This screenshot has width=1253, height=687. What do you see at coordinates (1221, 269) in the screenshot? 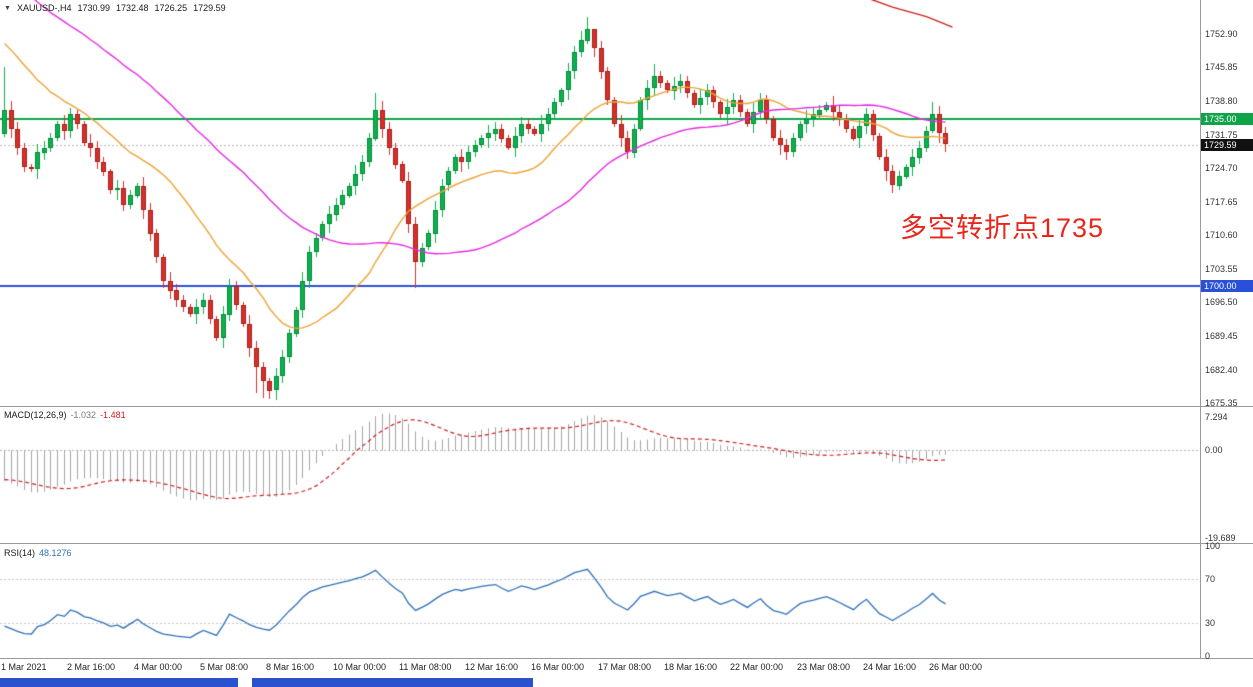
I see `price-axis-tick: 1703.55` at bounding box center [1221, 269].